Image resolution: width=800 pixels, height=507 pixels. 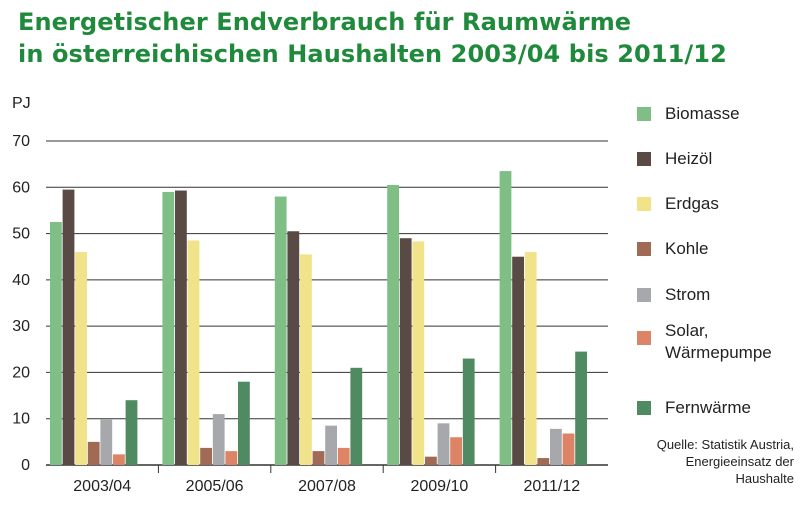 I want to click on x-category-label: 2003/04, so click(x=102, y=486).